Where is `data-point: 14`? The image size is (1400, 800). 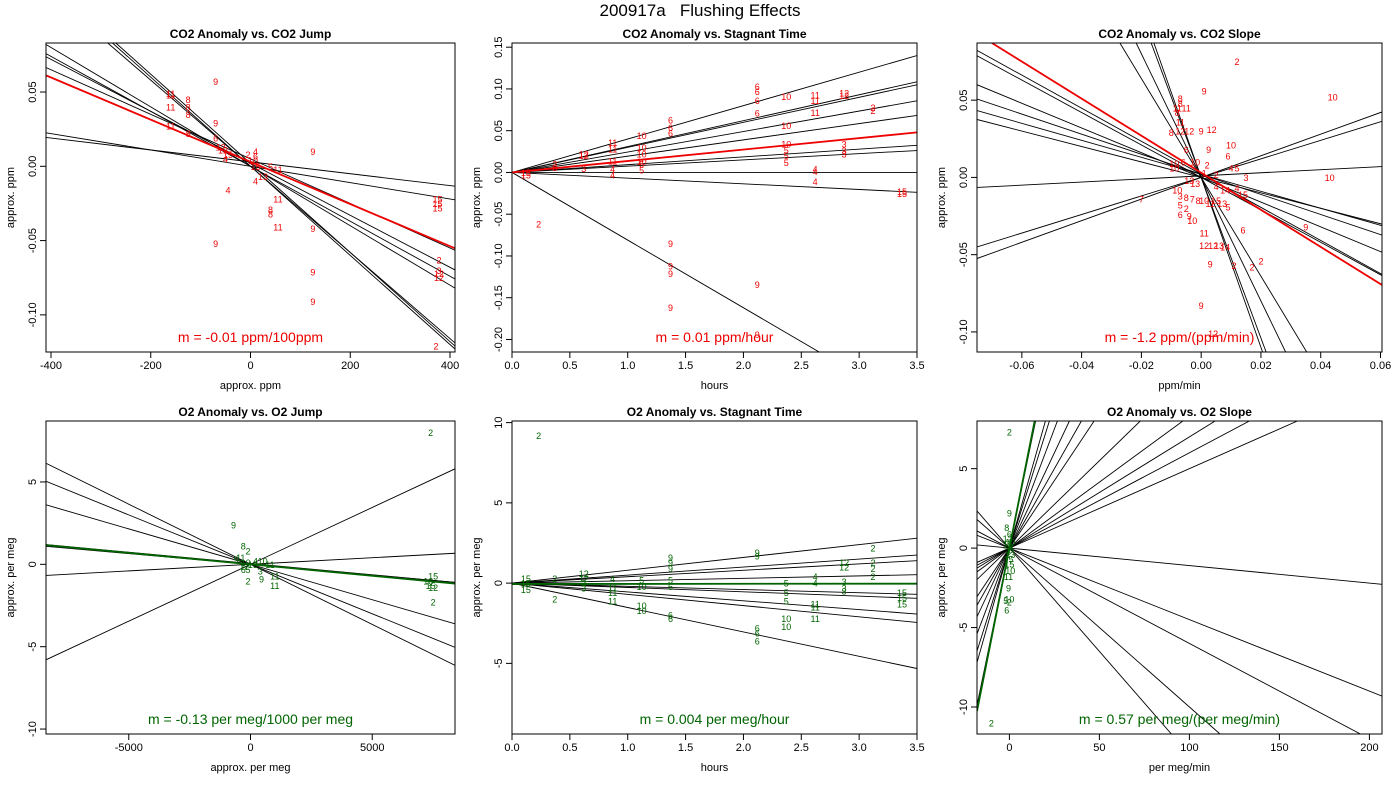
data-point: 14 is located at coordinates (1225, 247).